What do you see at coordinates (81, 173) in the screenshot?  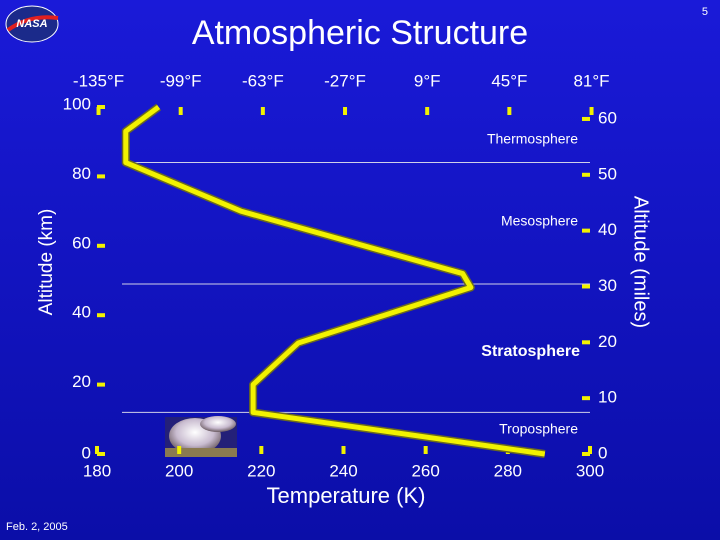 I see `y-tick-label: 80` at bounding box center [81, 173].